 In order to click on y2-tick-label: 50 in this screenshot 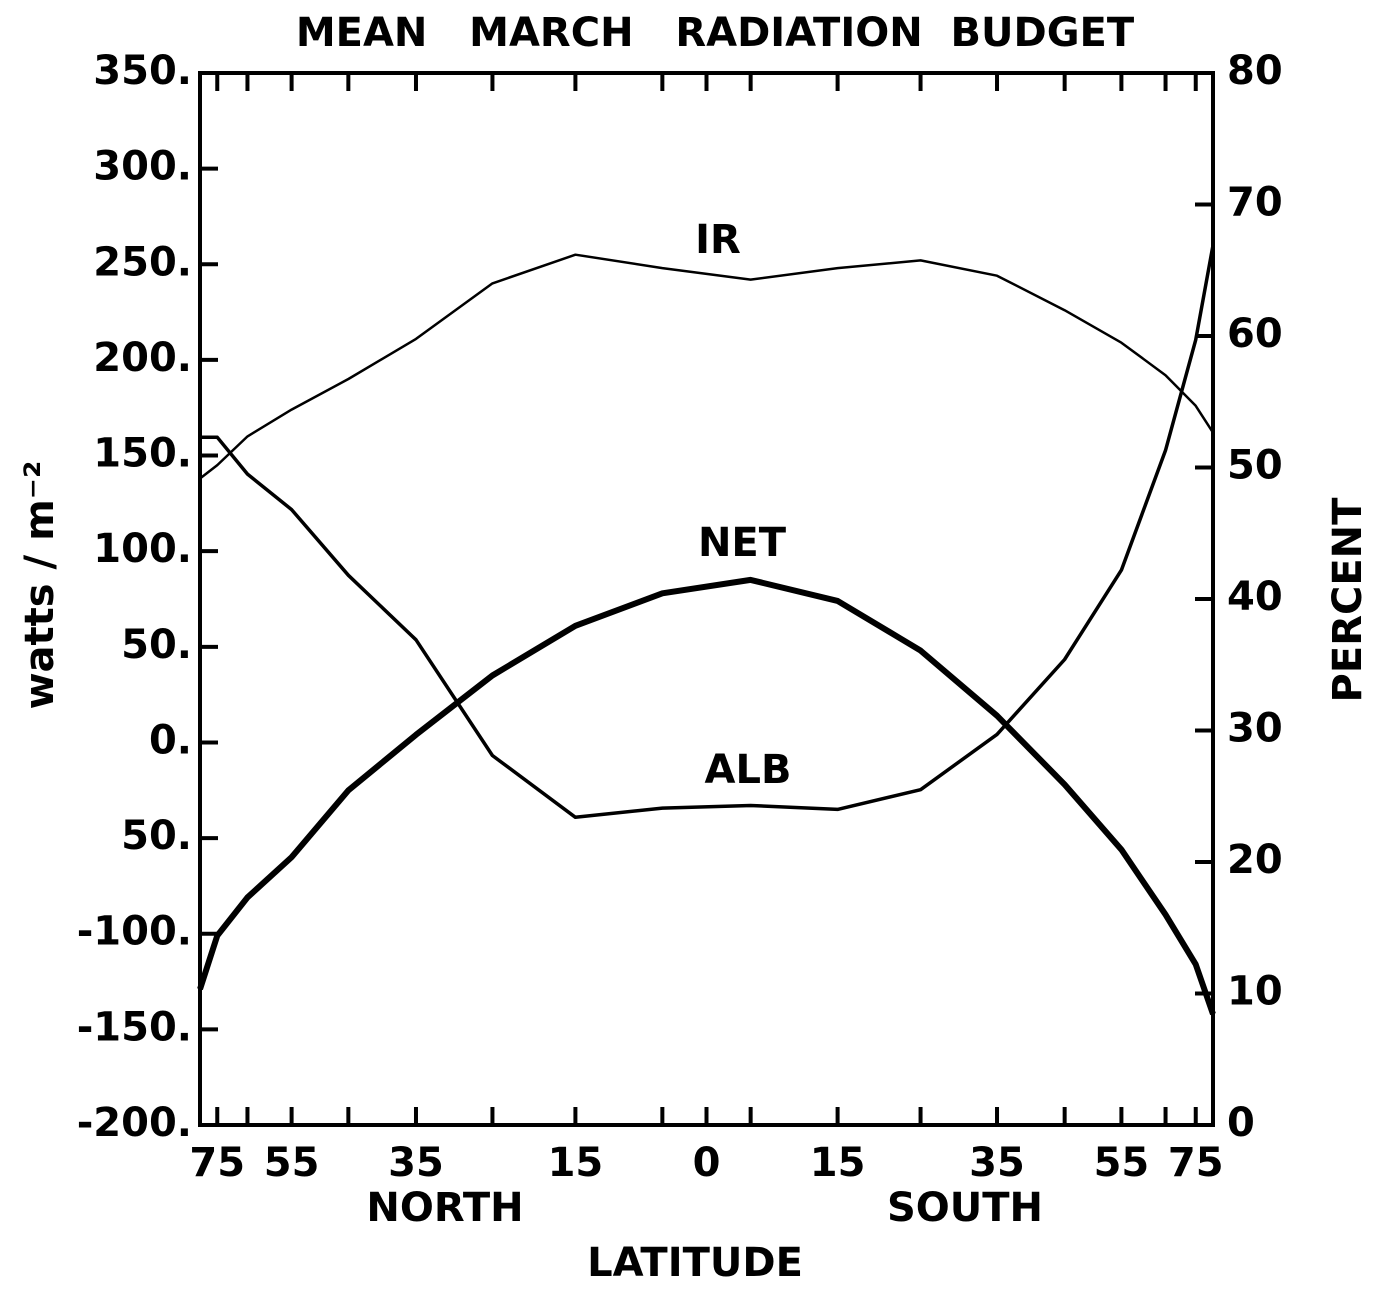, I will do `click(1255, 466)`.